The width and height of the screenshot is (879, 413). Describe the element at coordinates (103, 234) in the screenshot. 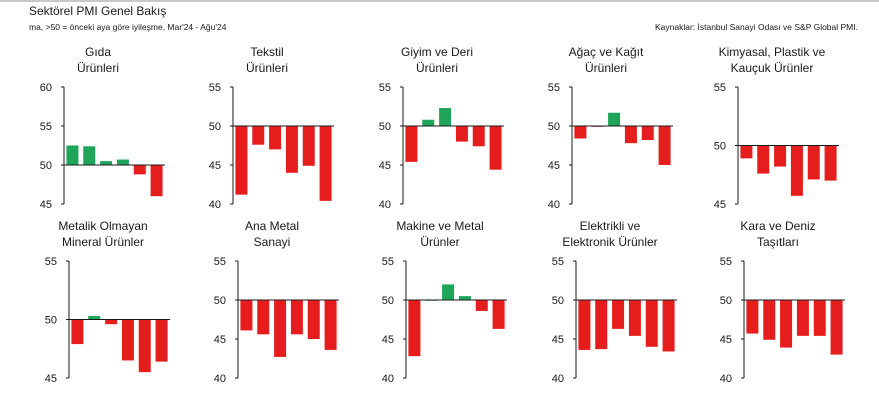

I see `panel-title: Metalik Olmayan Mineral Ürünler` at that location.